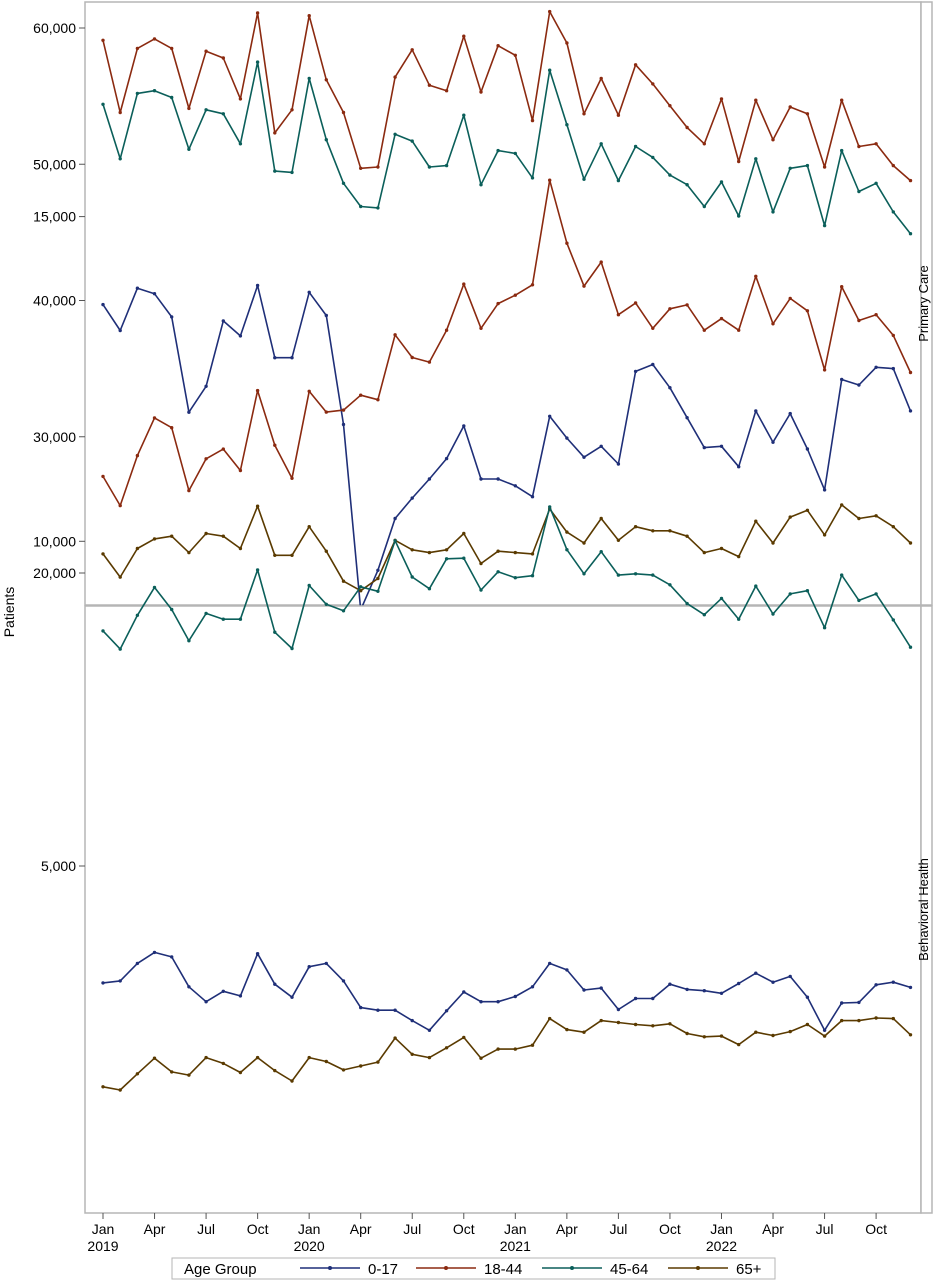  What do you see at coordinates (618, 1229) in the screenshot?
I see `x-tick-label: Jul` at bounding box center [618, 1229].